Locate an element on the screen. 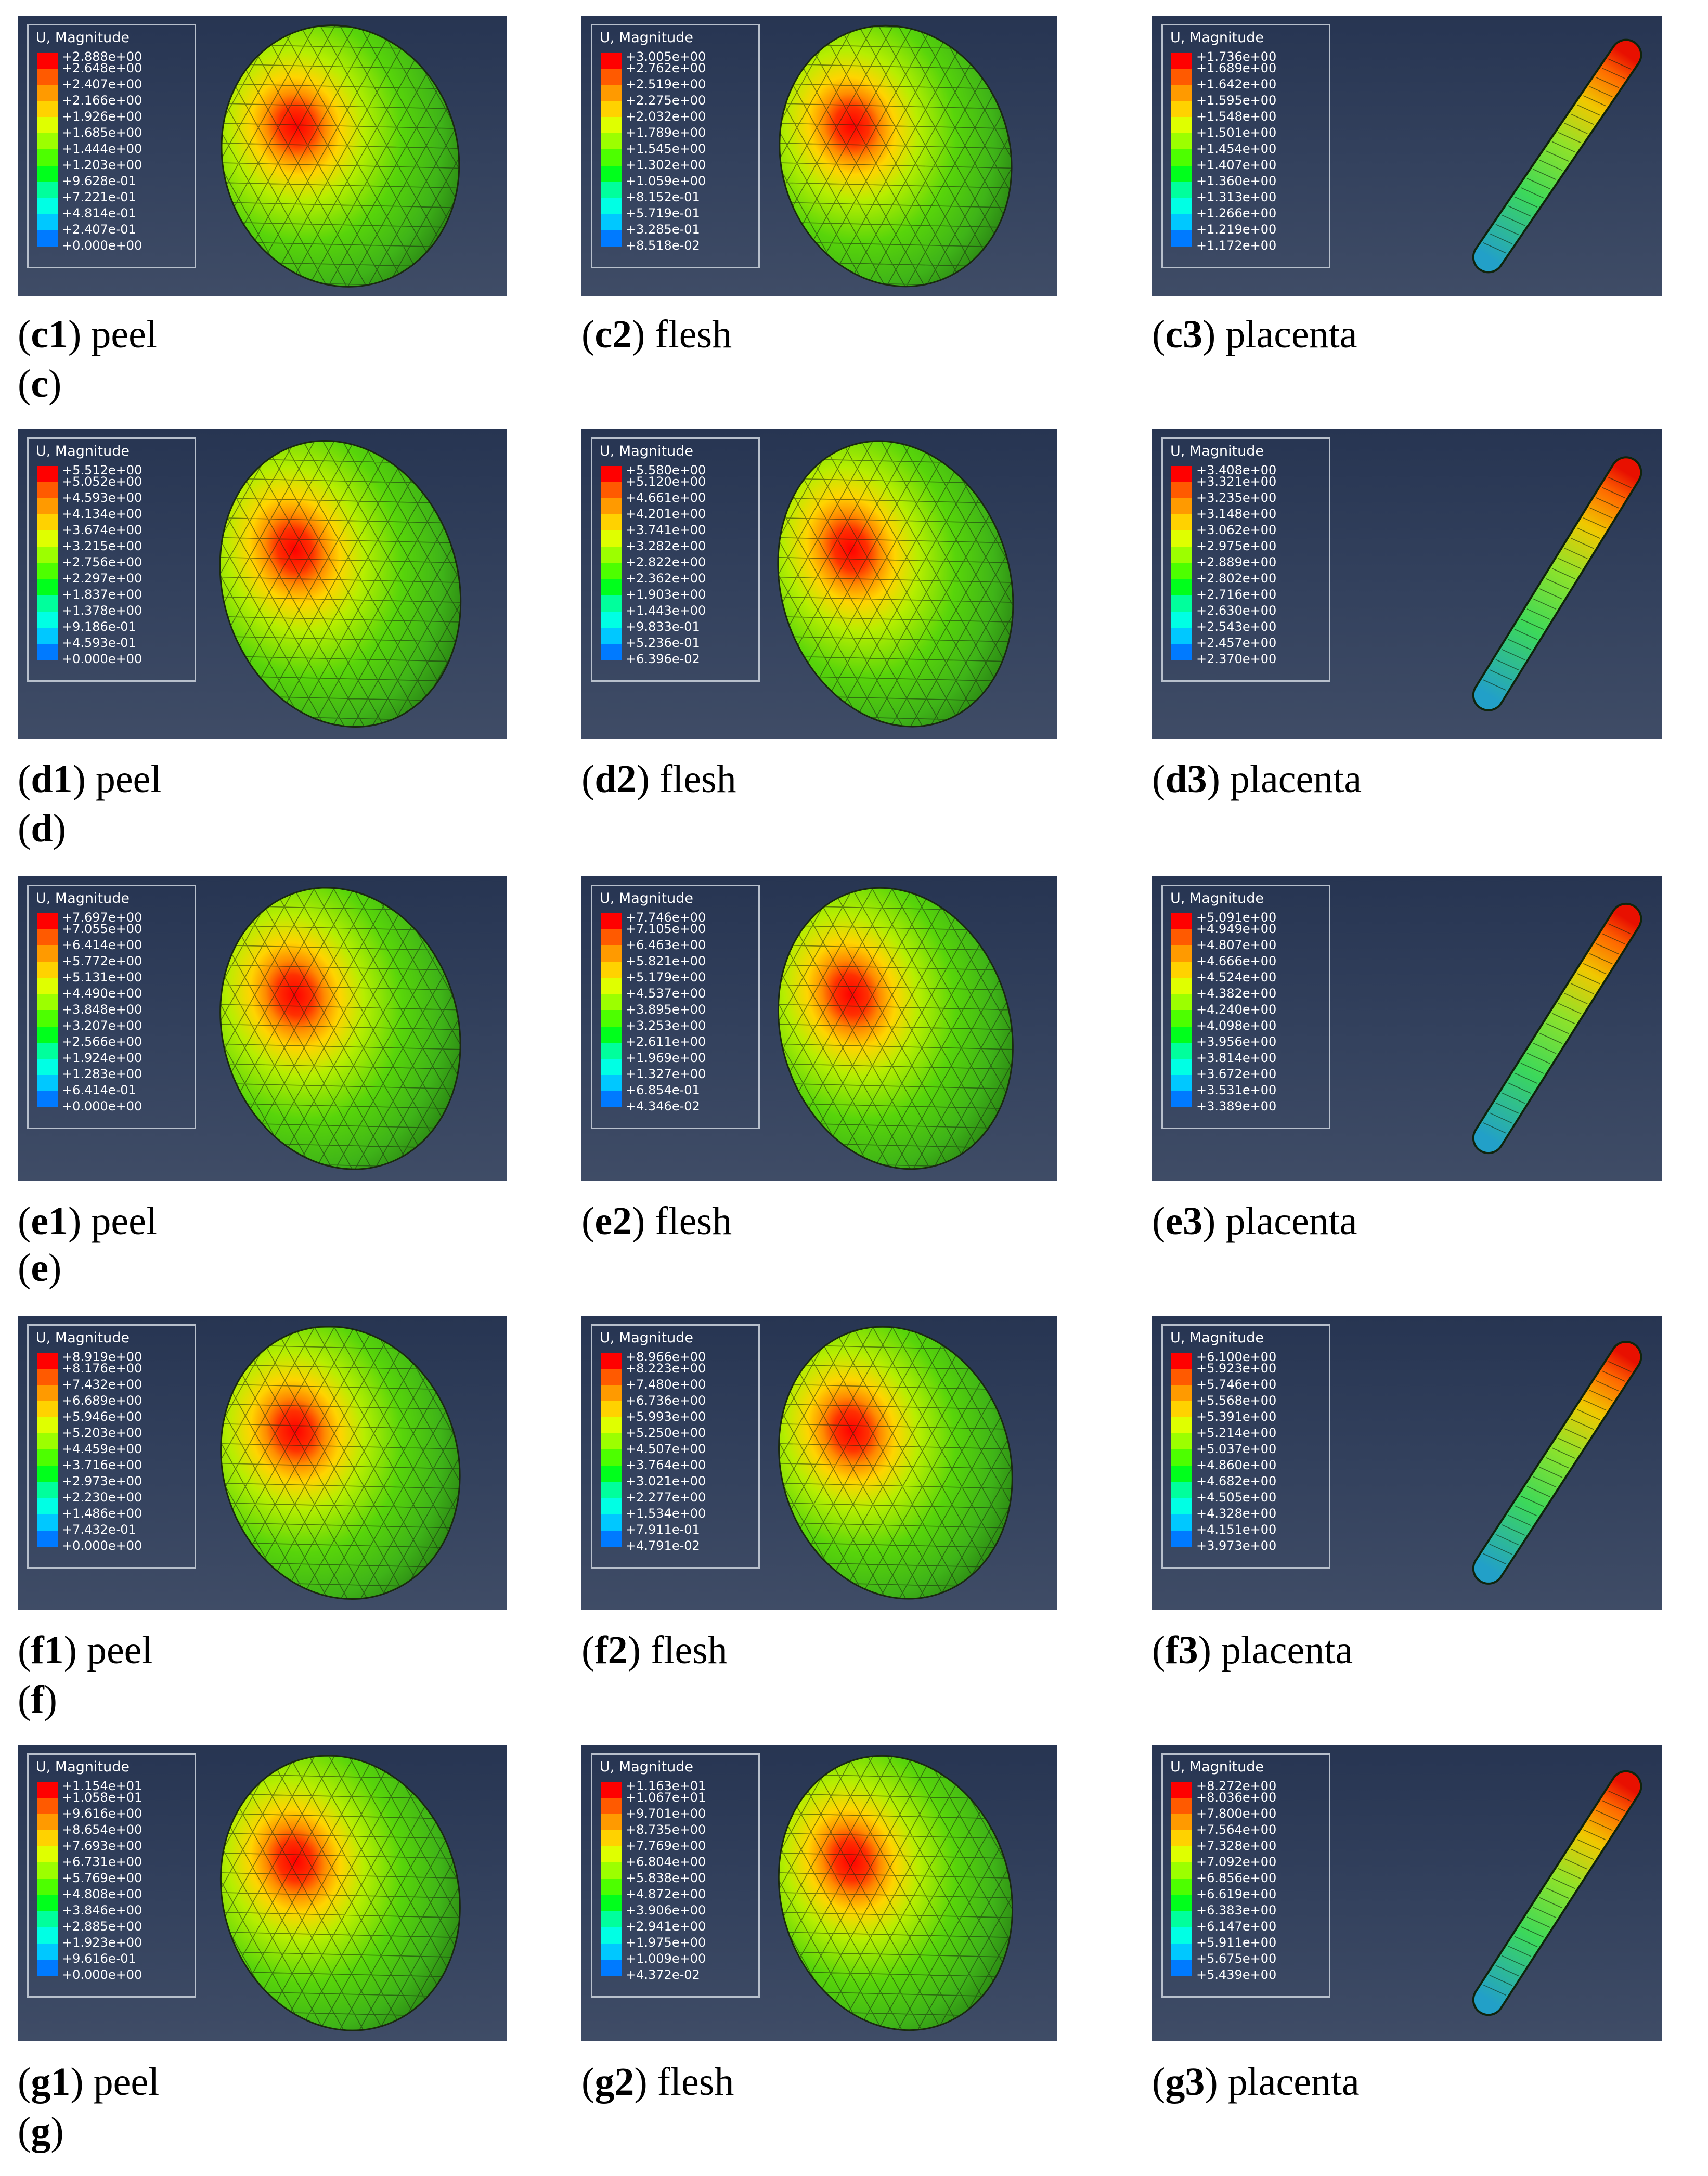 This screenshot has height=2176, width=1708. legend-entry: +2.543e+00 is located at coordinates (1248, 632).